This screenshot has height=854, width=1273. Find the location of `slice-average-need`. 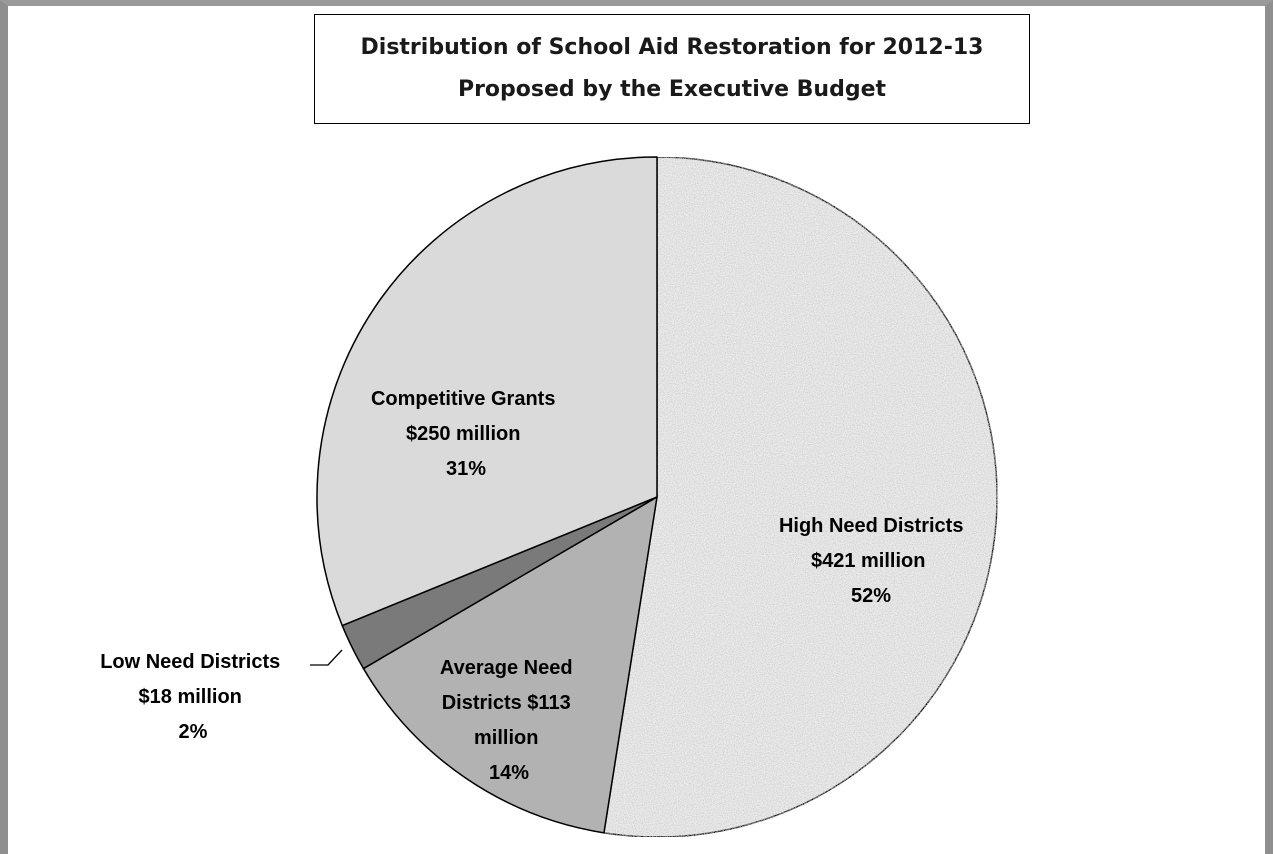

slice-average-need is located at coordinates (510, 665).